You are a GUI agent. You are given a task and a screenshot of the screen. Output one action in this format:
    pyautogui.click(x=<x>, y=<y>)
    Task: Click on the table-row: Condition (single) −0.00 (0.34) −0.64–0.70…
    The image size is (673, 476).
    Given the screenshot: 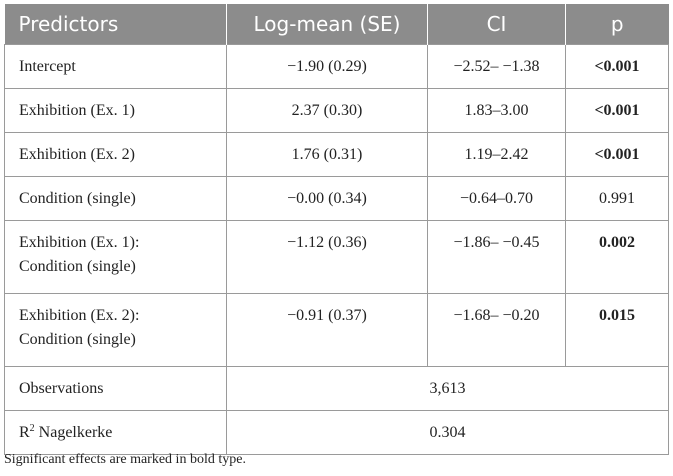 What is the action you would take?
    pyautogui.click(x=336, y=198)
    